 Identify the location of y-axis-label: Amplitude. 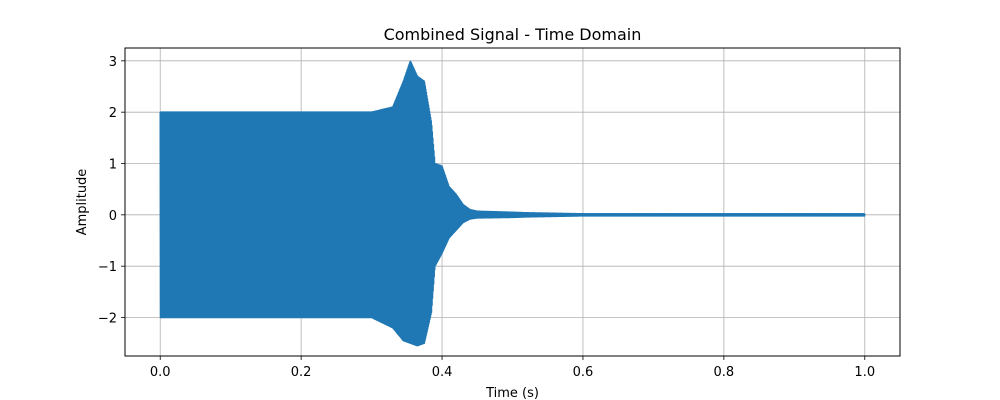
(82, 202).